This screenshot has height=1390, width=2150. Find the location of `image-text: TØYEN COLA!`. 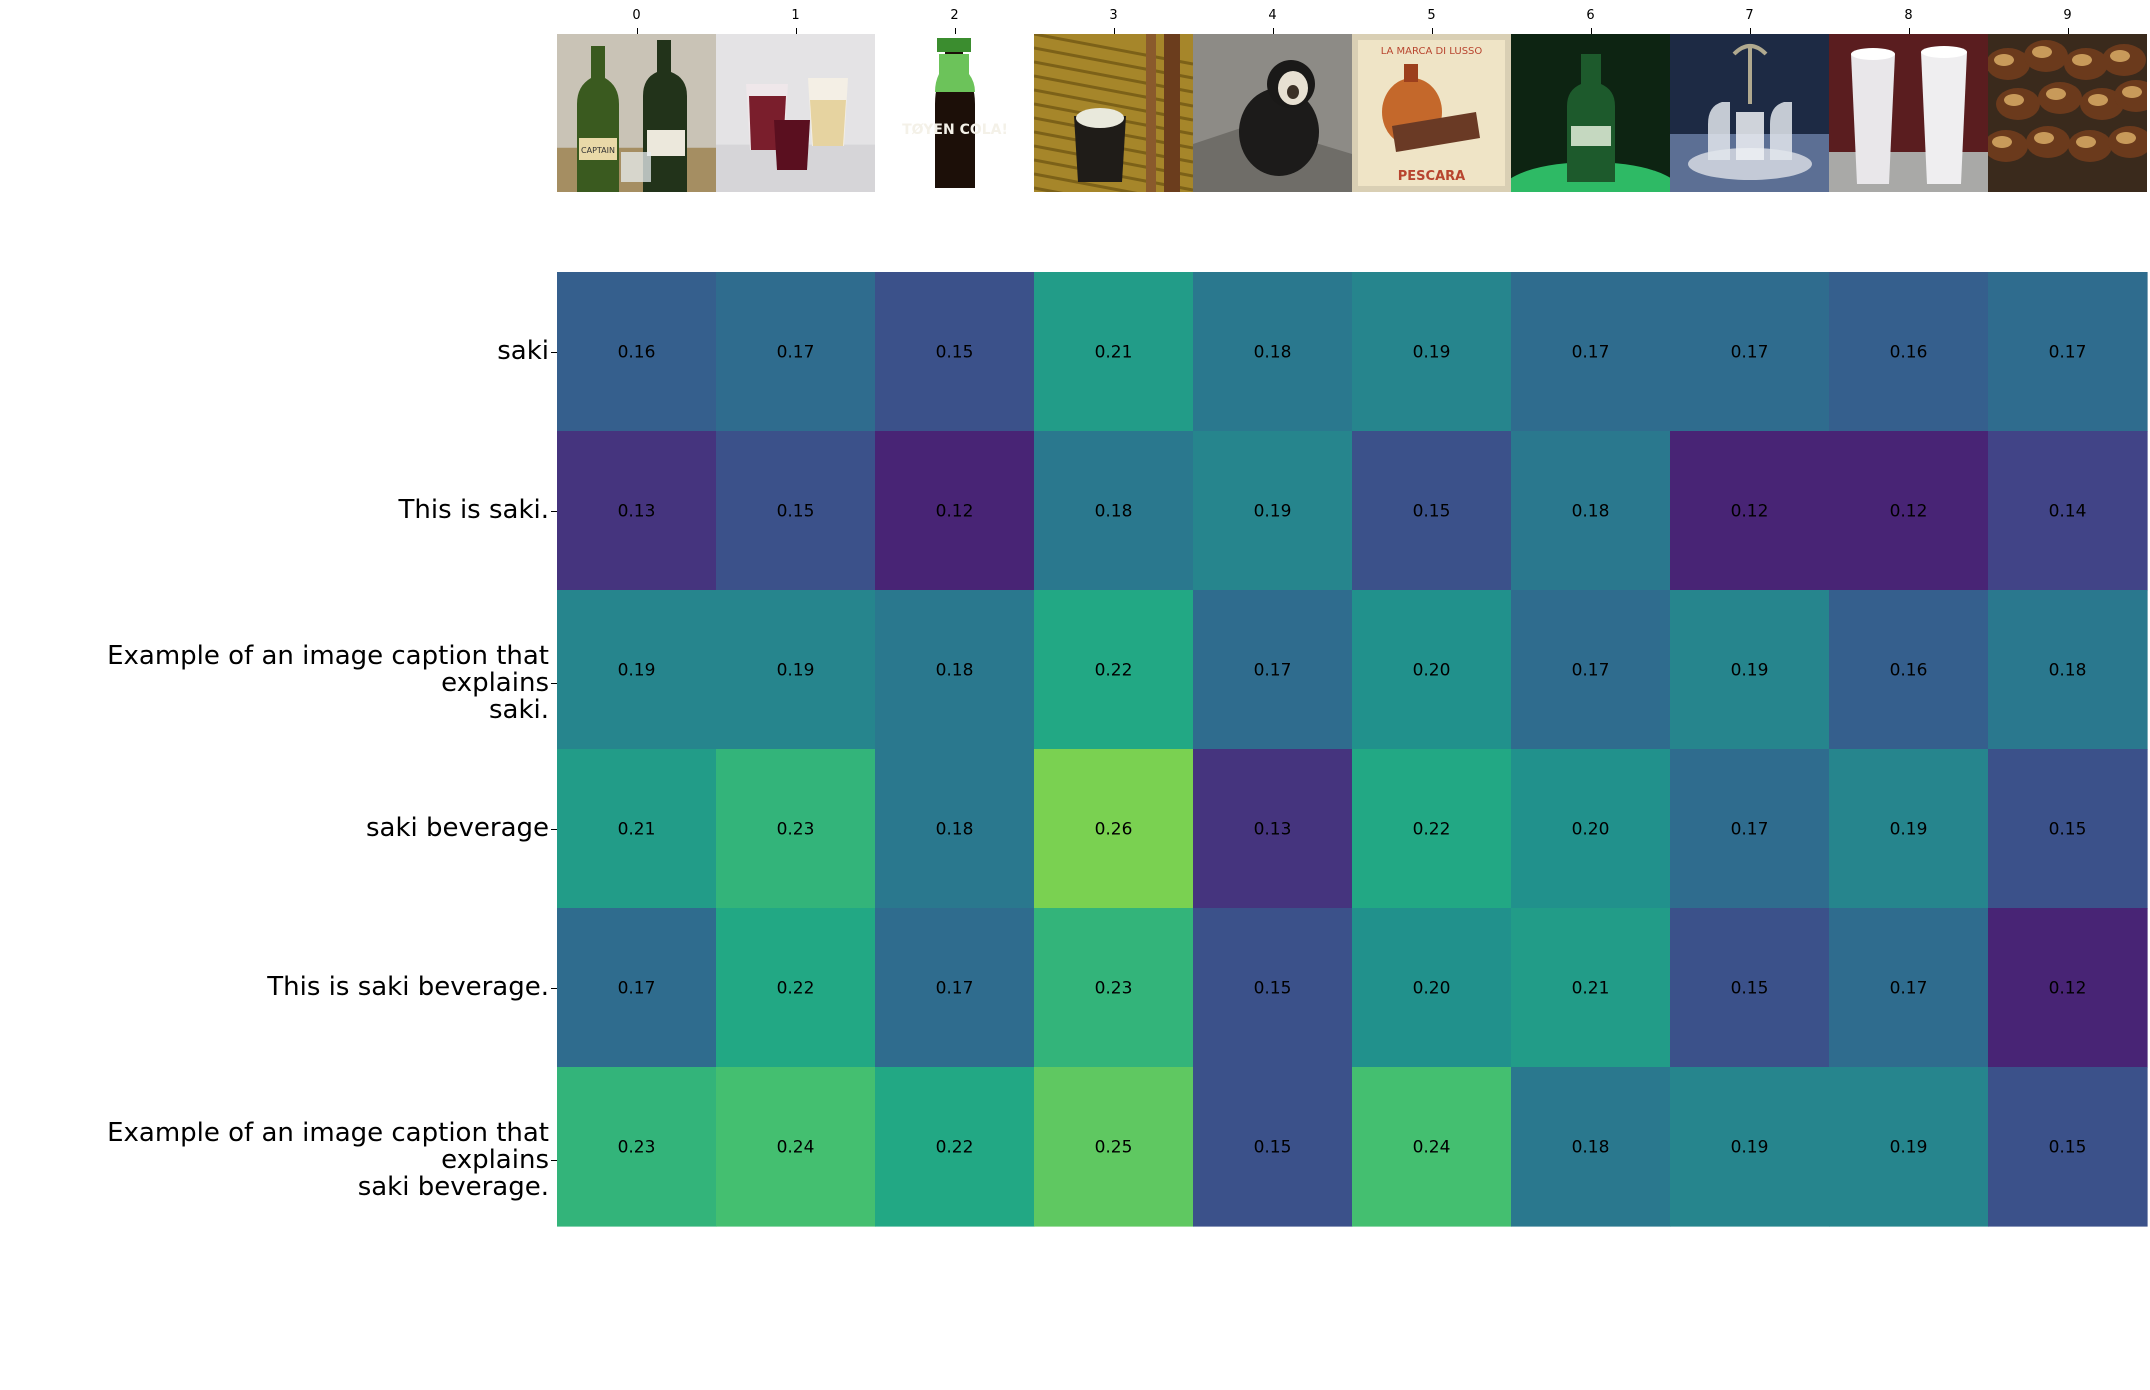

image-text: TØYEN COLA! is located at coordinates (955, 130).